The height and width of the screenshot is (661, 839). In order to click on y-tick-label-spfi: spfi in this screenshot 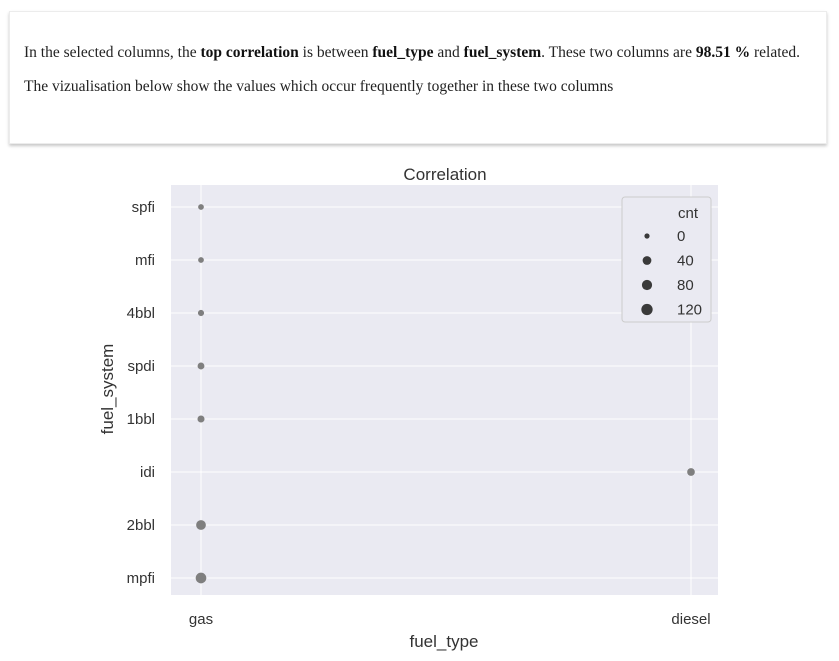, I will do `click(143, 207)`.